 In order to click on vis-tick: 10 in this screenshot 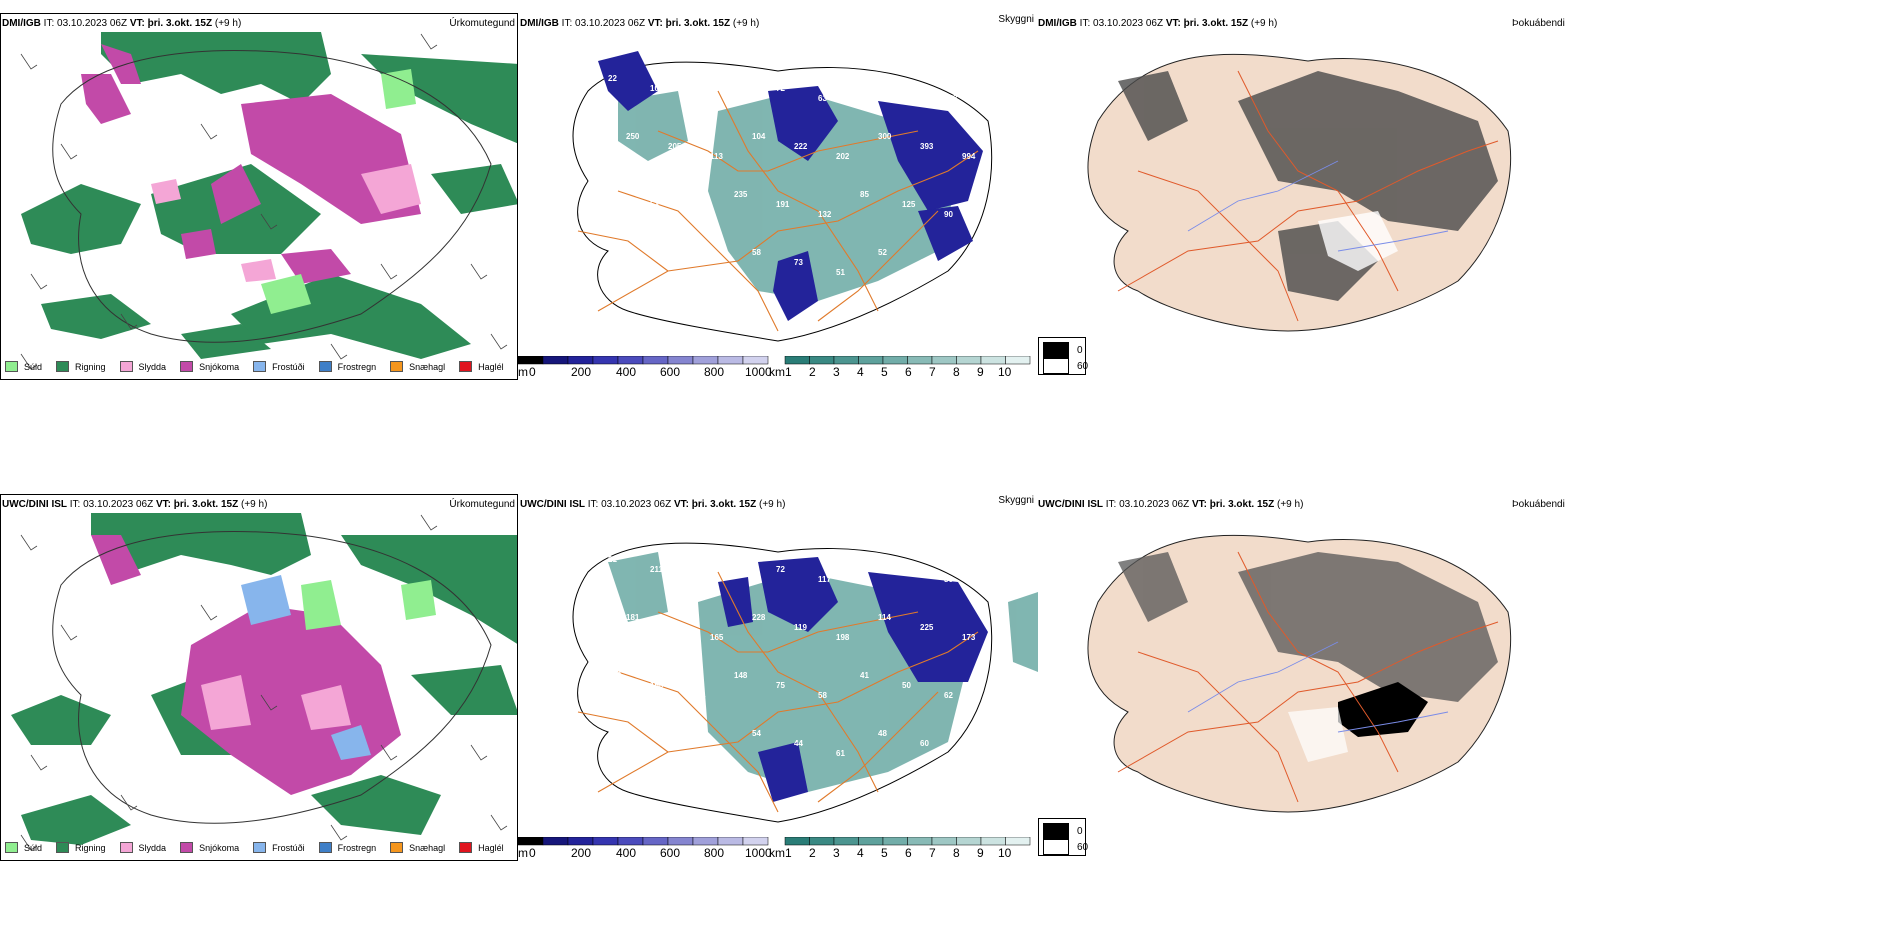, I will do `click(1005, 372)`.